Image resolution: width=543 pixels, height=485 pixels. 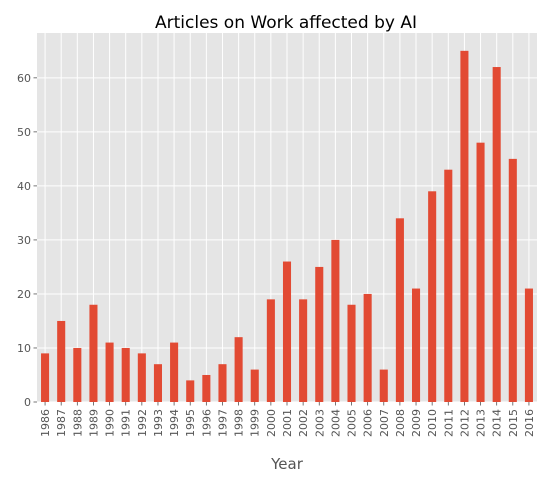 What do you see at coordinates (126, 423) in the screenshot?
I see `x-tick-label: 1991` at bounding box center [126, 423].